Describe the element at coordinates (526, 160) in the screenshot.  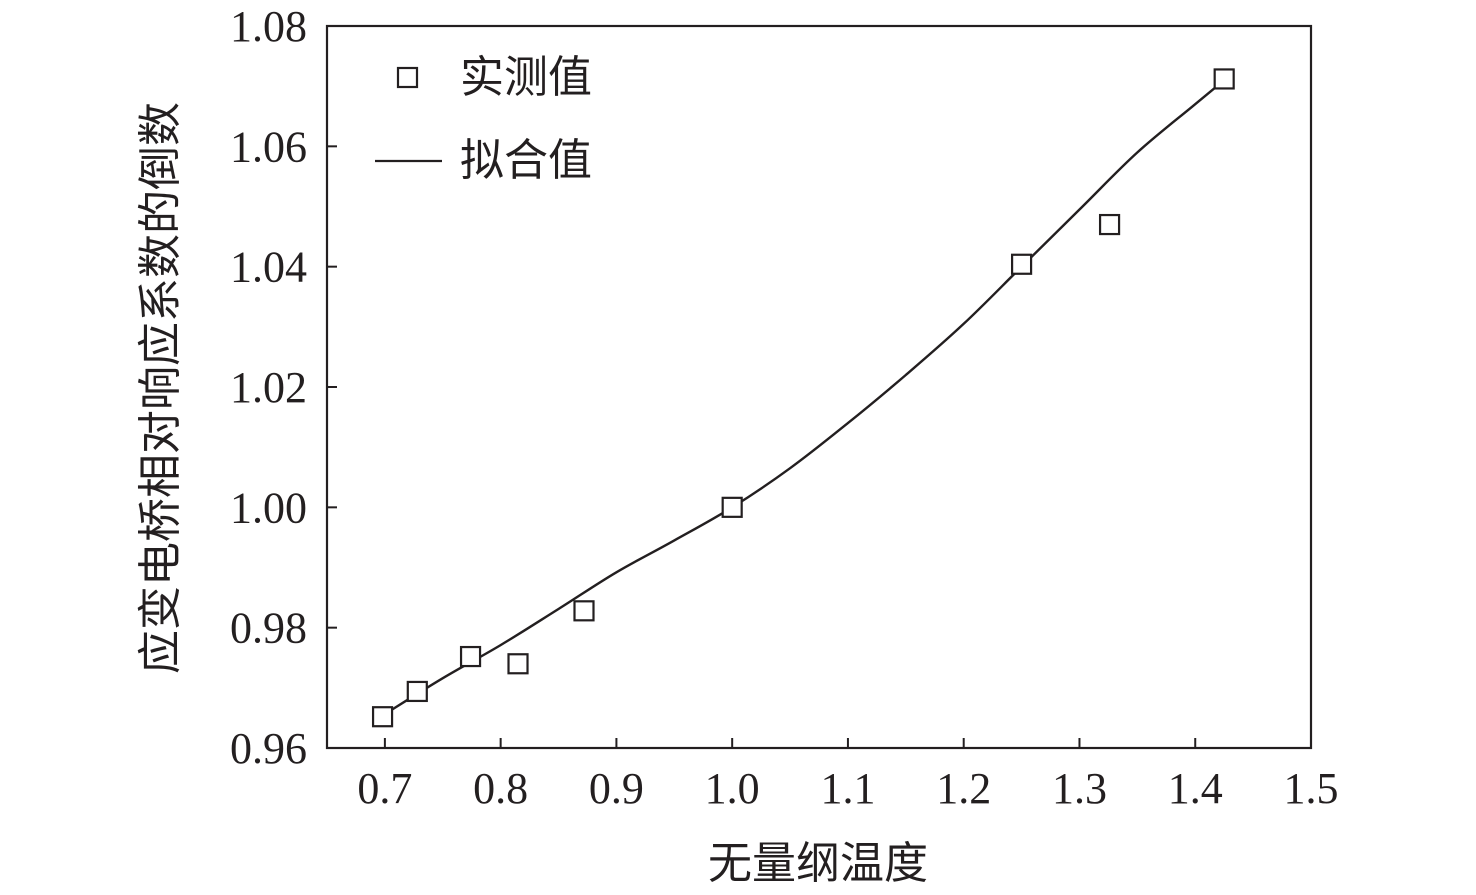
I see `legend-label-fitted: 拟合值` at that location.